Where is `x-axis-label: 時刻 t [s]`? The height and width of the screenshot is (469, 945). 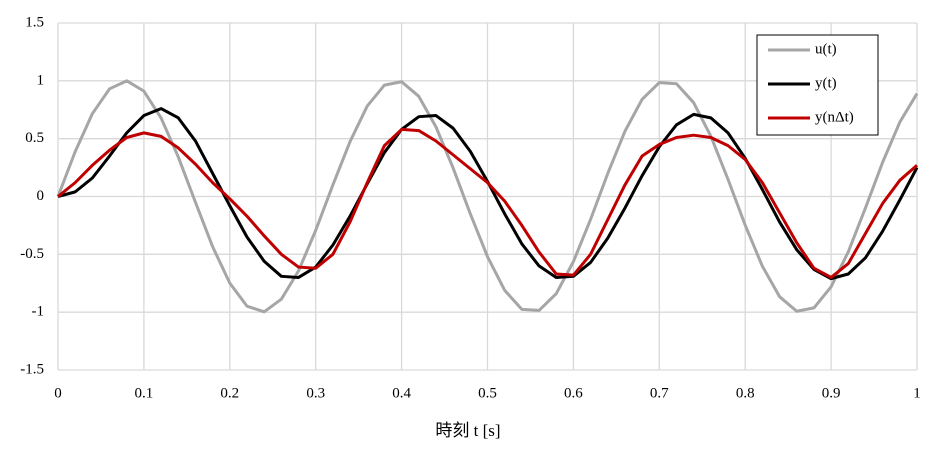 x-axis-label: 時刻 t [s] is located at coordinates (467, 430).